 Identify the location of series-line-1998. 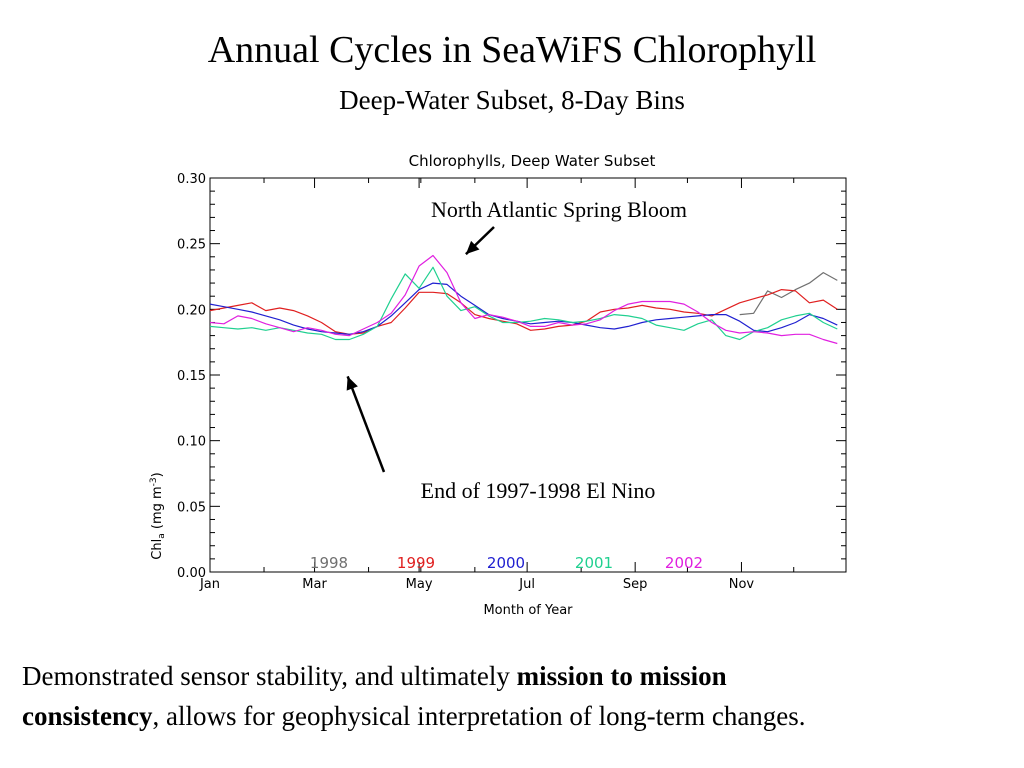
(788, 294).